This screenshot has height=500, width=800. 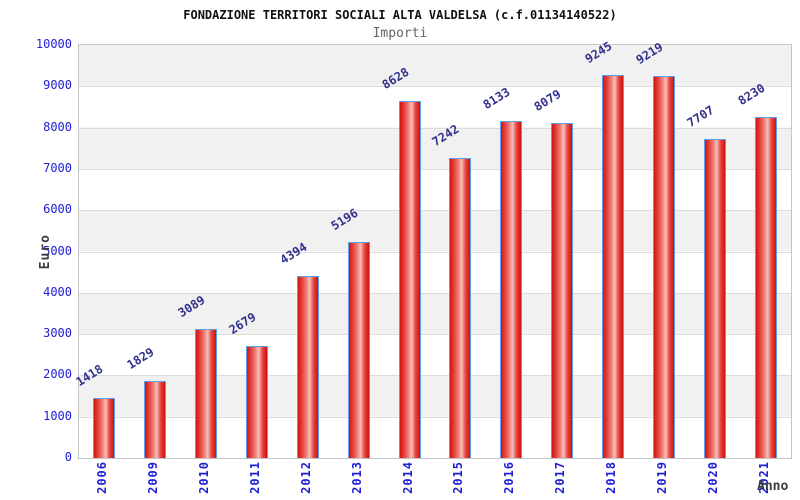 I want to click on y-tick-label: 7000, so click(x=57, y=167).